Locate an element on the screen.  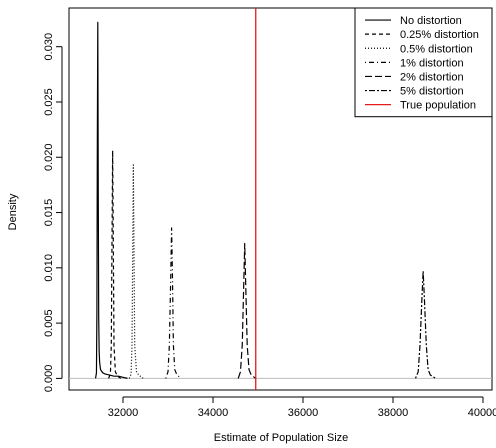
legend-label-6: True population is located at coordinates (438, 106).